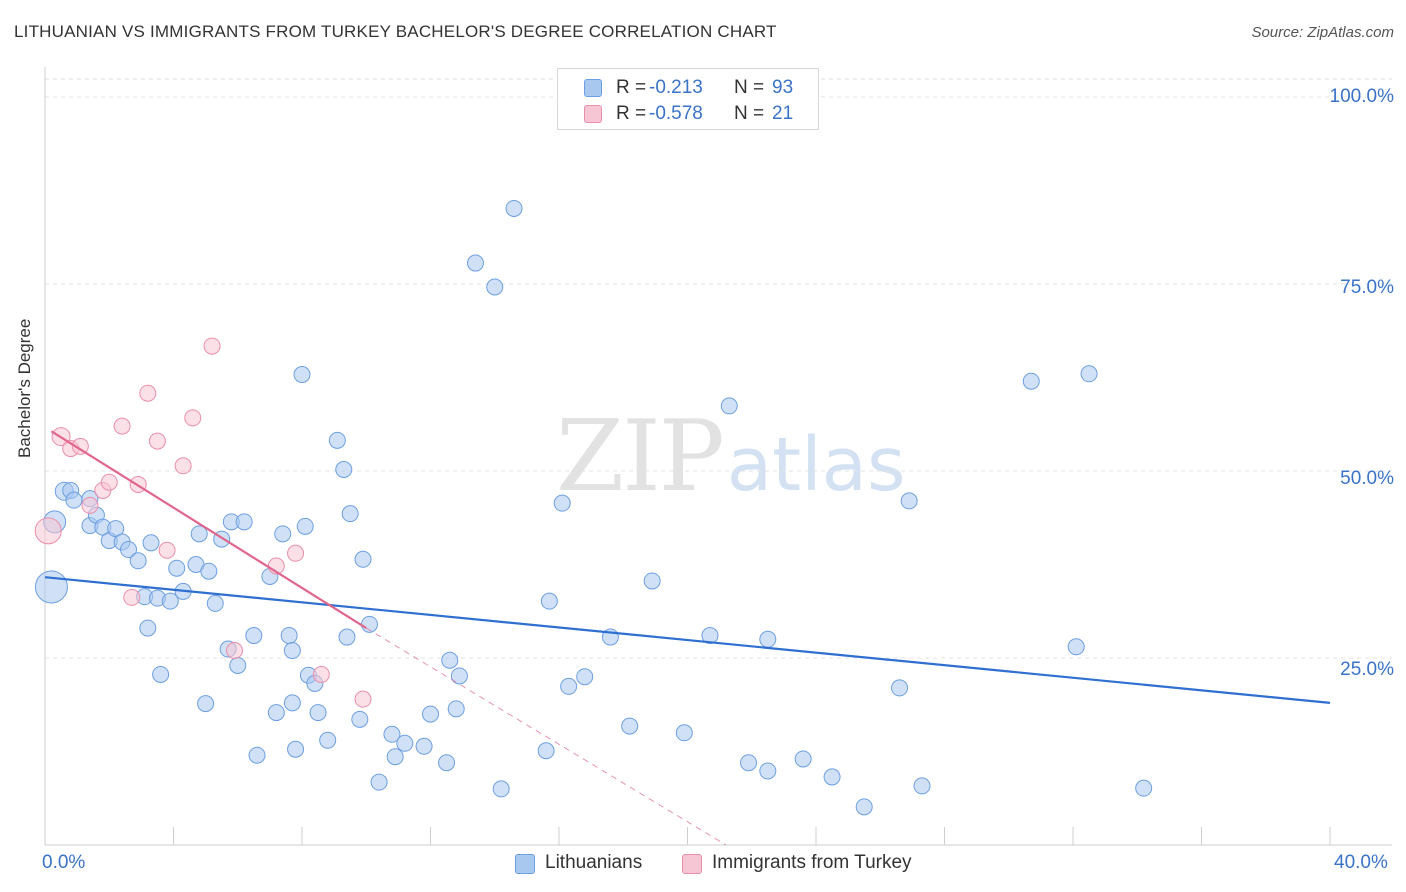 The image size is (1406, 892). I want to click on r-label: R =, so click(631, 87).